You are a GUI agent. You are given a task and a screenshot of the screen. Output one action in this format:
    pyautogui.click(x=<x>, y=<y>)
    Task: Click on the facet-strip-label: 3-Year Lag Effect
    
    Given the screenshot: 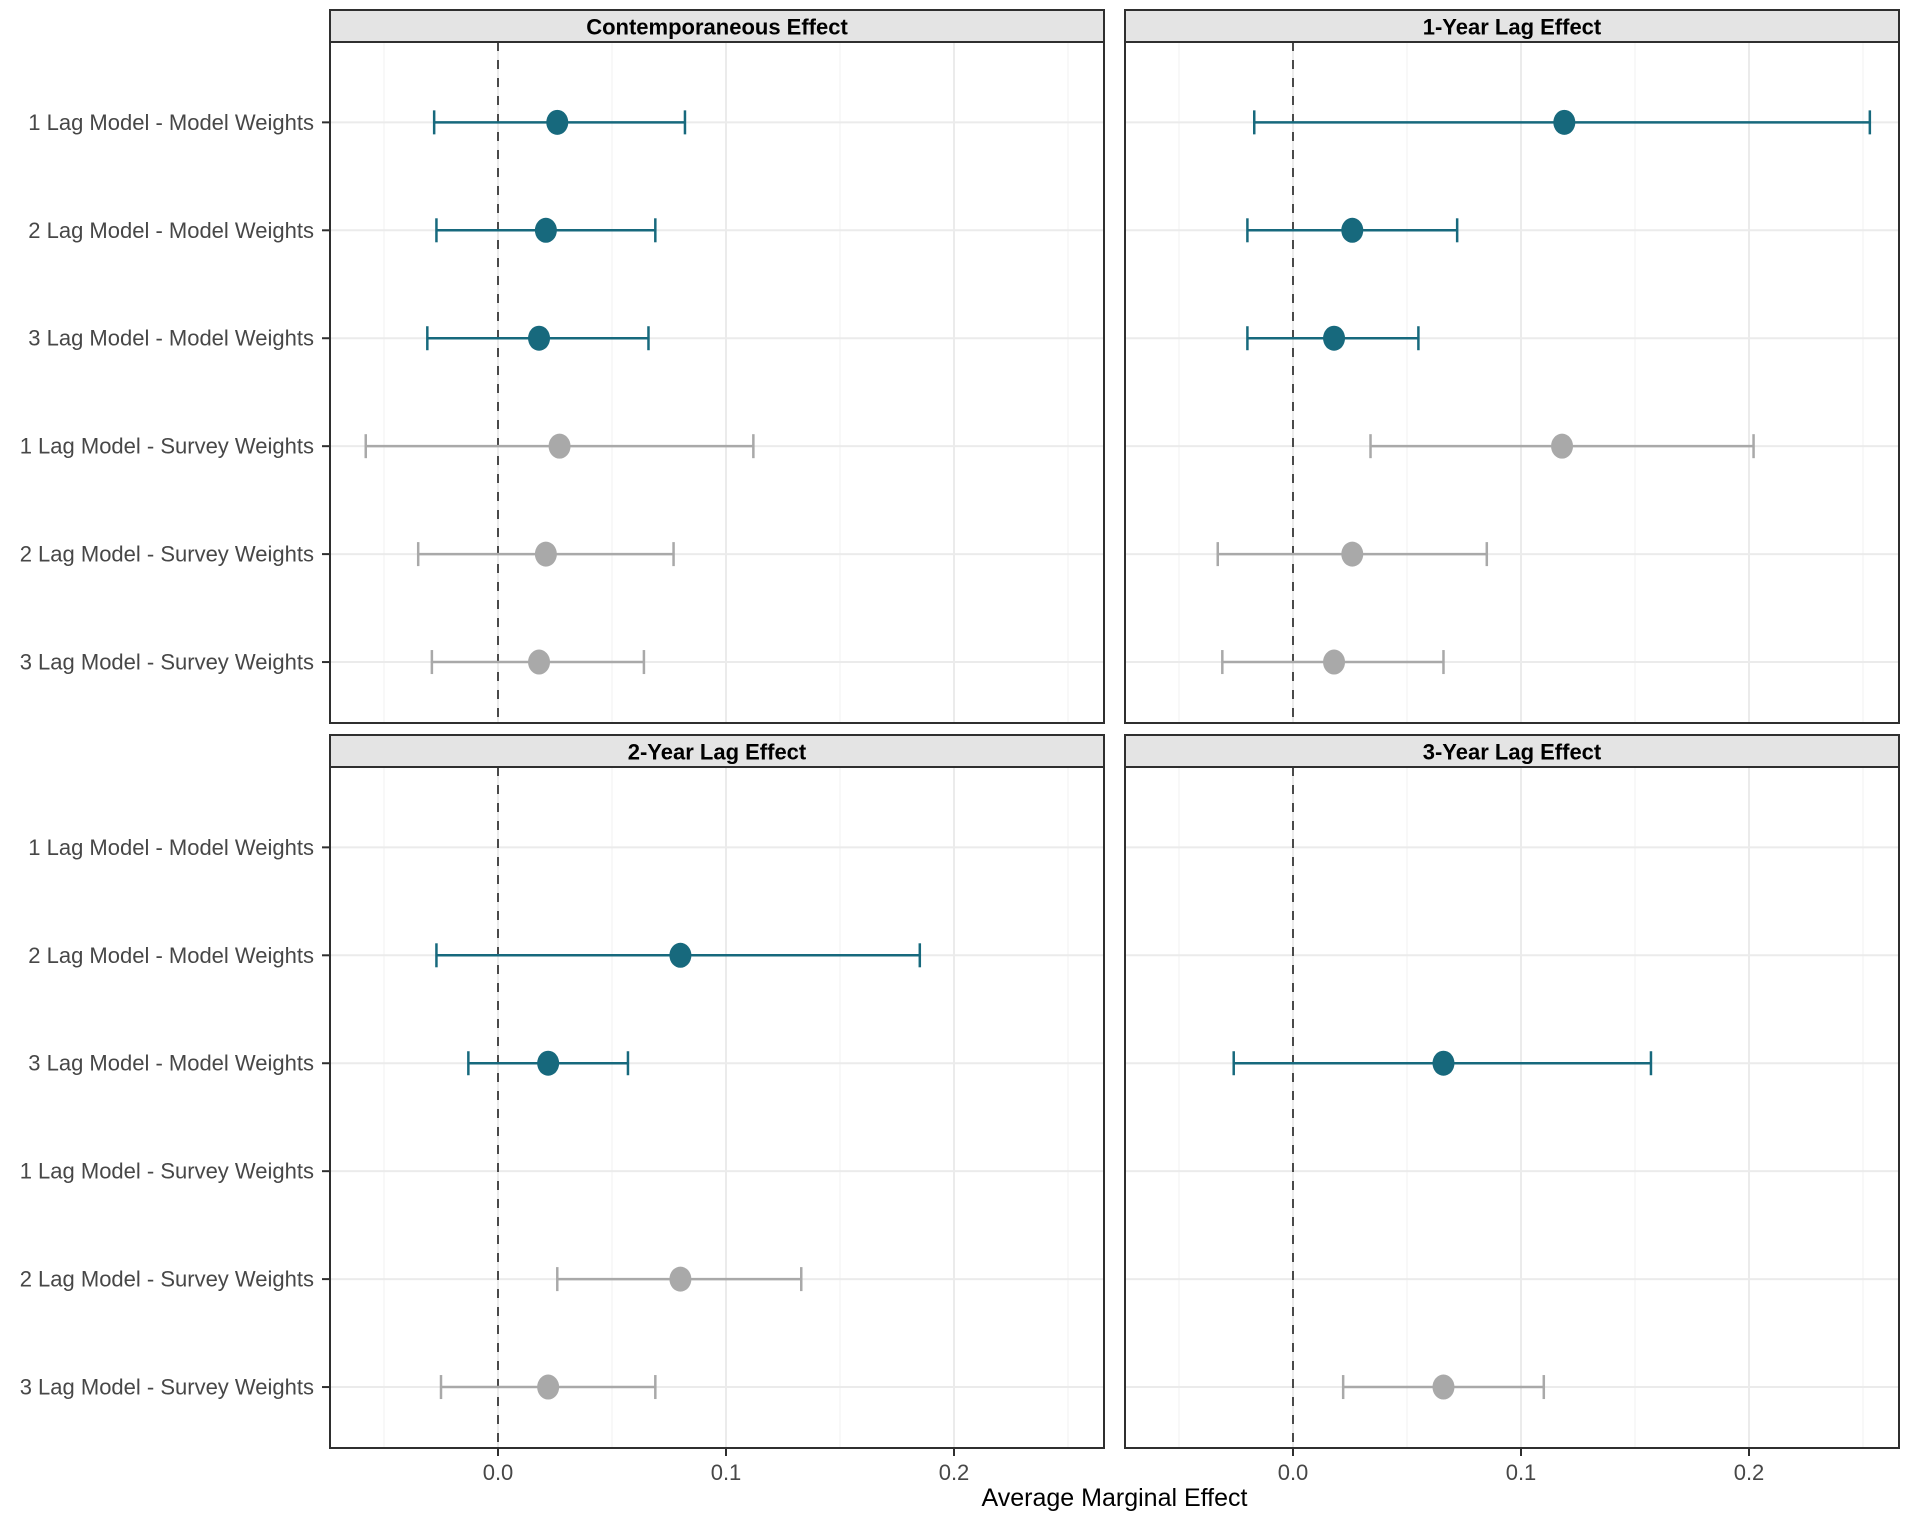 What is the action you would take?
    pyautogui.click(x=1512, y=752)
    